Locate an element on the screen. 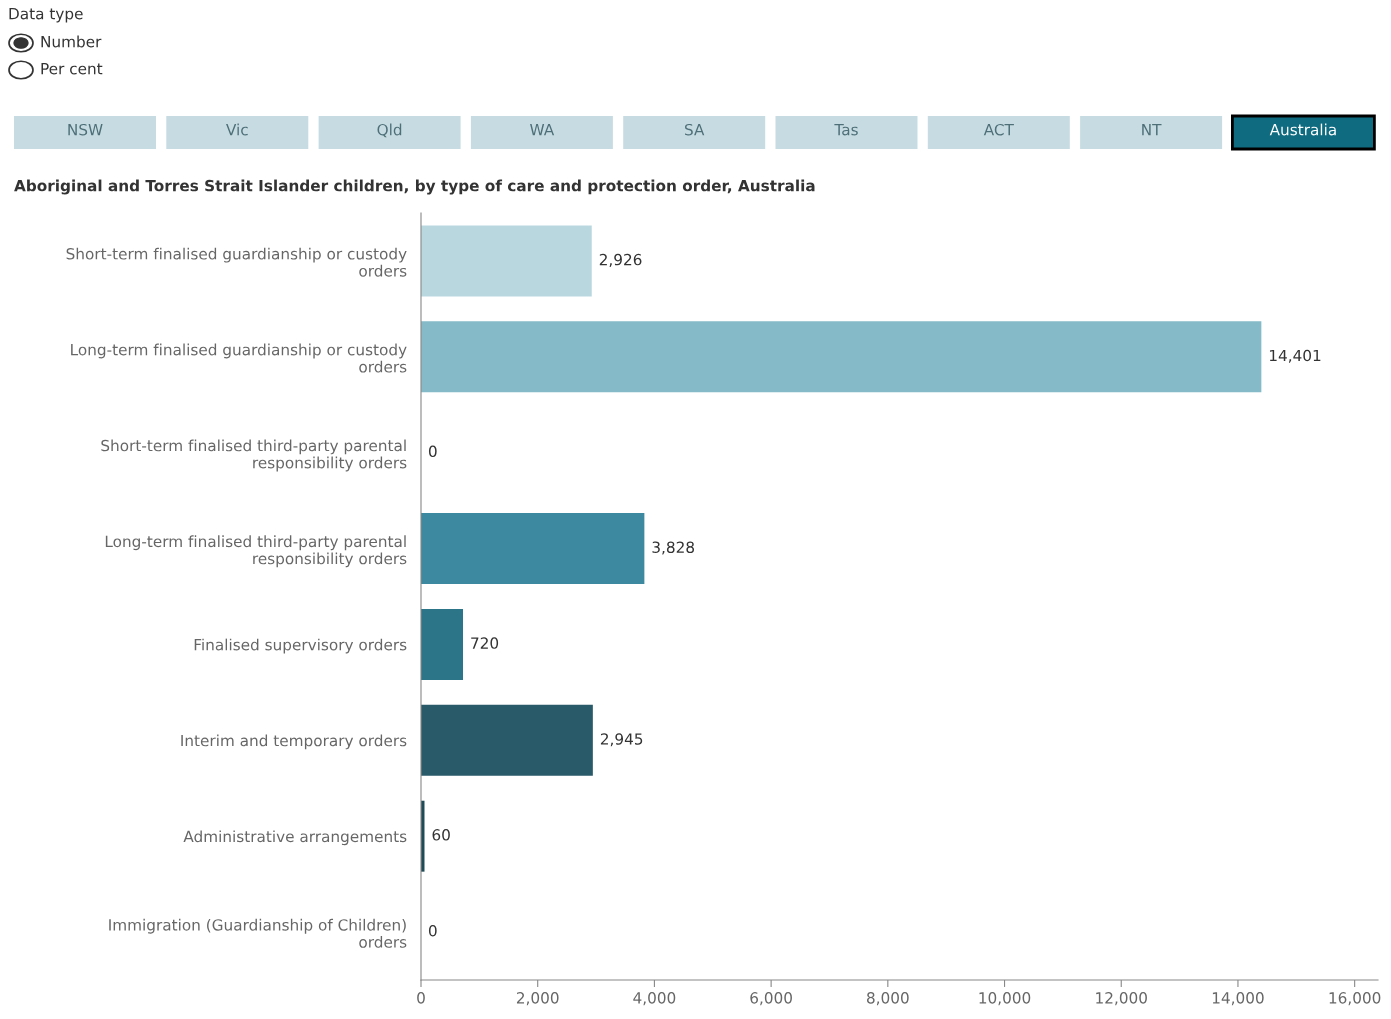 The height and width of the screenshot is (1019, 1391). text: Australia is located at coordinates (1302, 129).